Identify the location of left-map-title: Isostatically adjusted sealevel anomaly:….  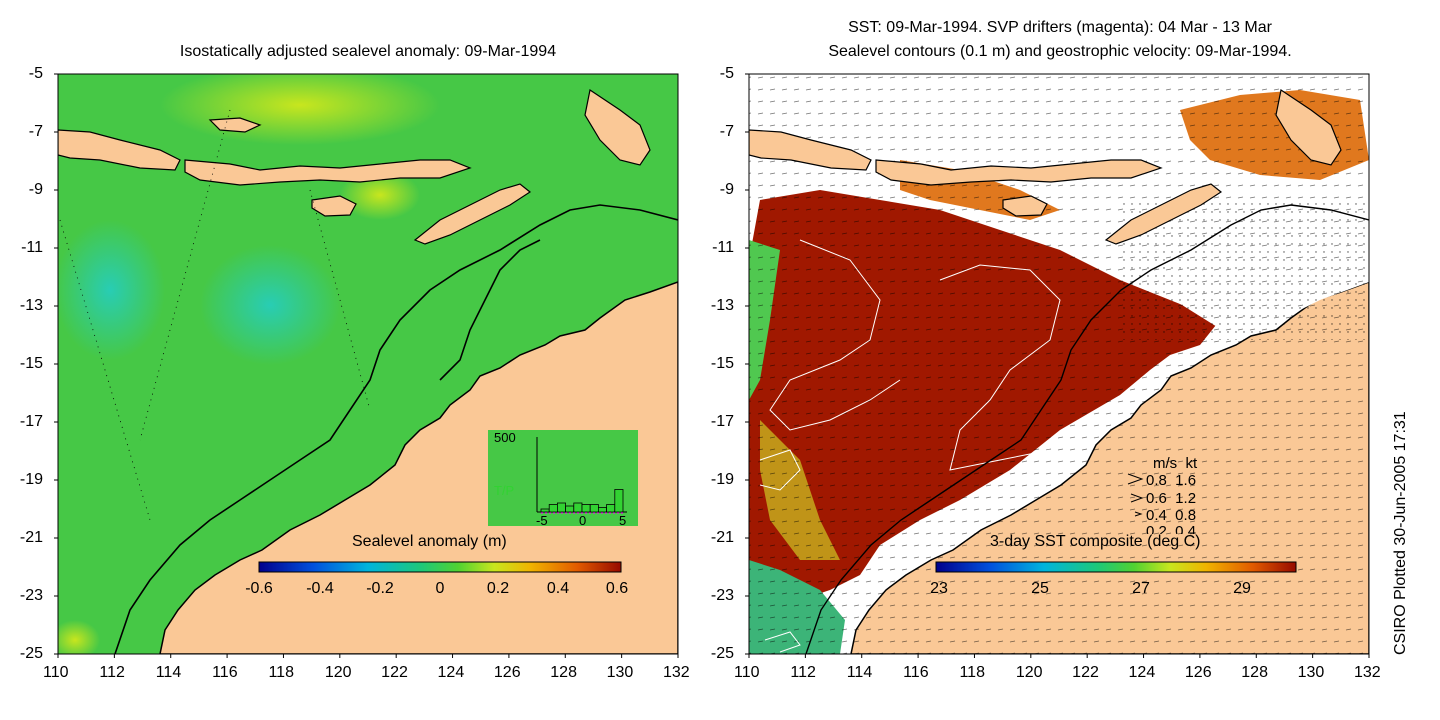
(368, 51).